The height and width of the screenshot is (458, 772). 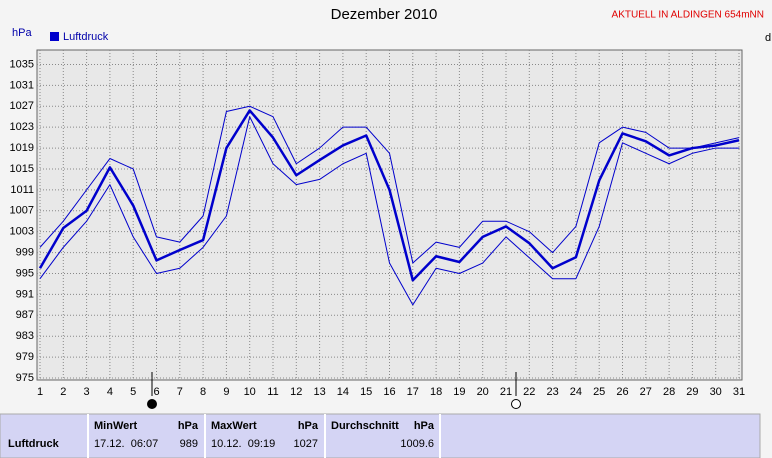 I want to click on x-tick-label: 4, so click(x=110, y=392).